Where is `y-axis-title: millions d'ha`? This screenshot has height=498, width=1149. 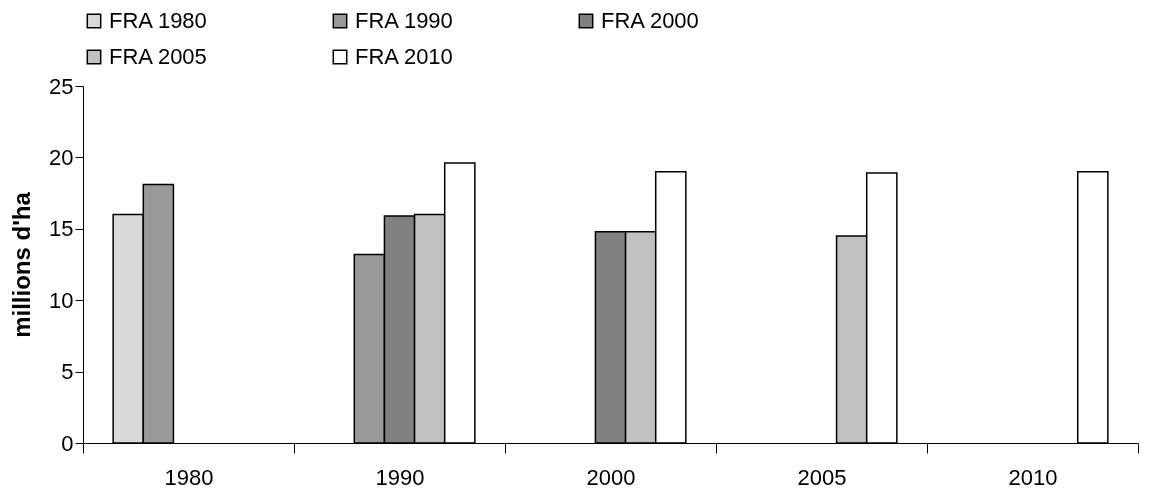 y-axis-title: millions d'ha is located at coordinates (22, 264).